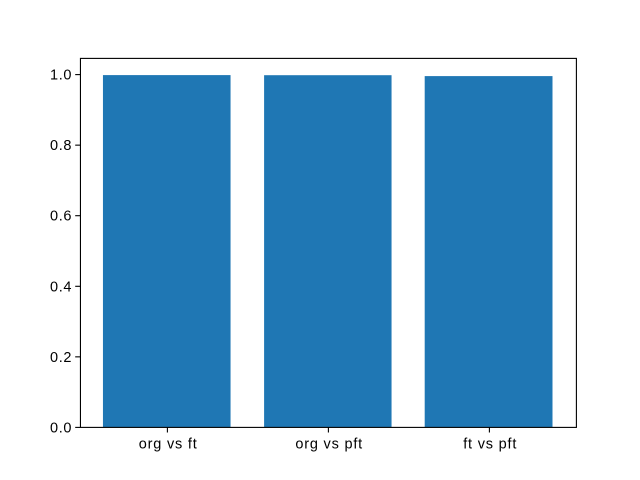 This screenshot has height=480, width=640. Describe the element at coordinates (61, 287) in the screenshot. I see `svg-text: 0.4` at that location.